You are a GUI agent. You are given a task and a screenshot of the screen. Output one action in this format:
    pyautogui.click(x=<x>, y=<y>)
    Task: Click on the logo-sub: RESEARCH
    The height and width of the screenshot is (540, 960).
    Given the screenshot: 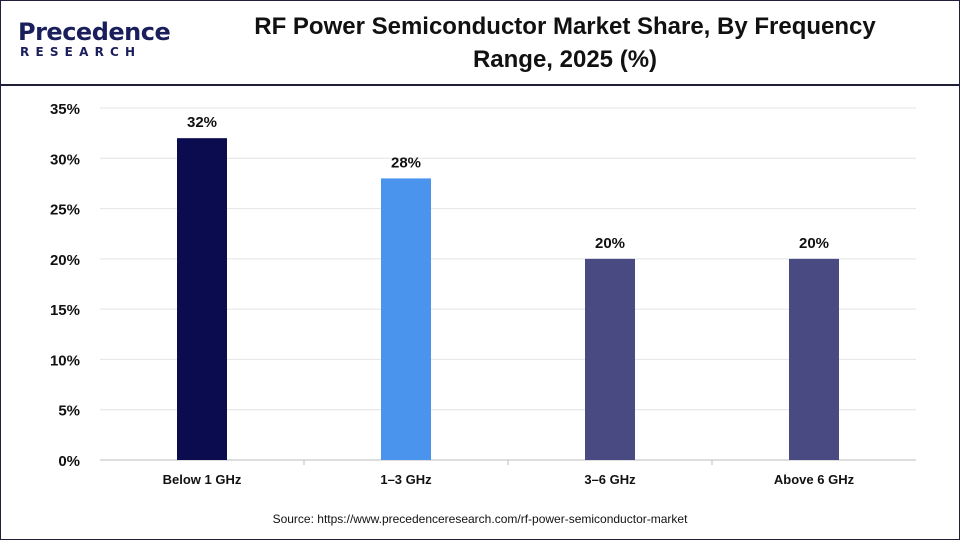 What is the action you would take?
    pyautogui.click(x=81, y=52)
    